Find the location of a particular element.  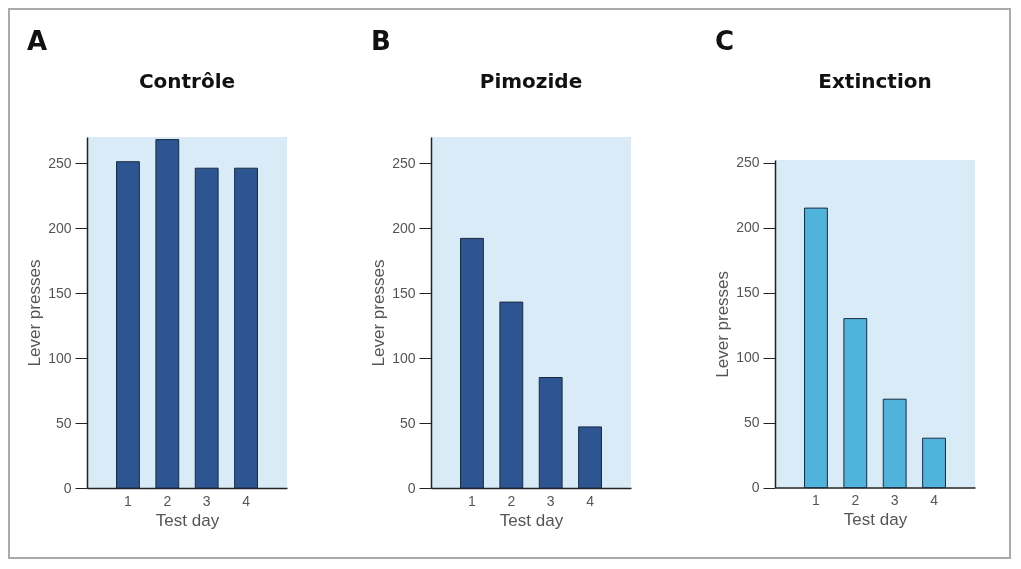

chart-title: Pimozide is located at coordinates (531, 81).